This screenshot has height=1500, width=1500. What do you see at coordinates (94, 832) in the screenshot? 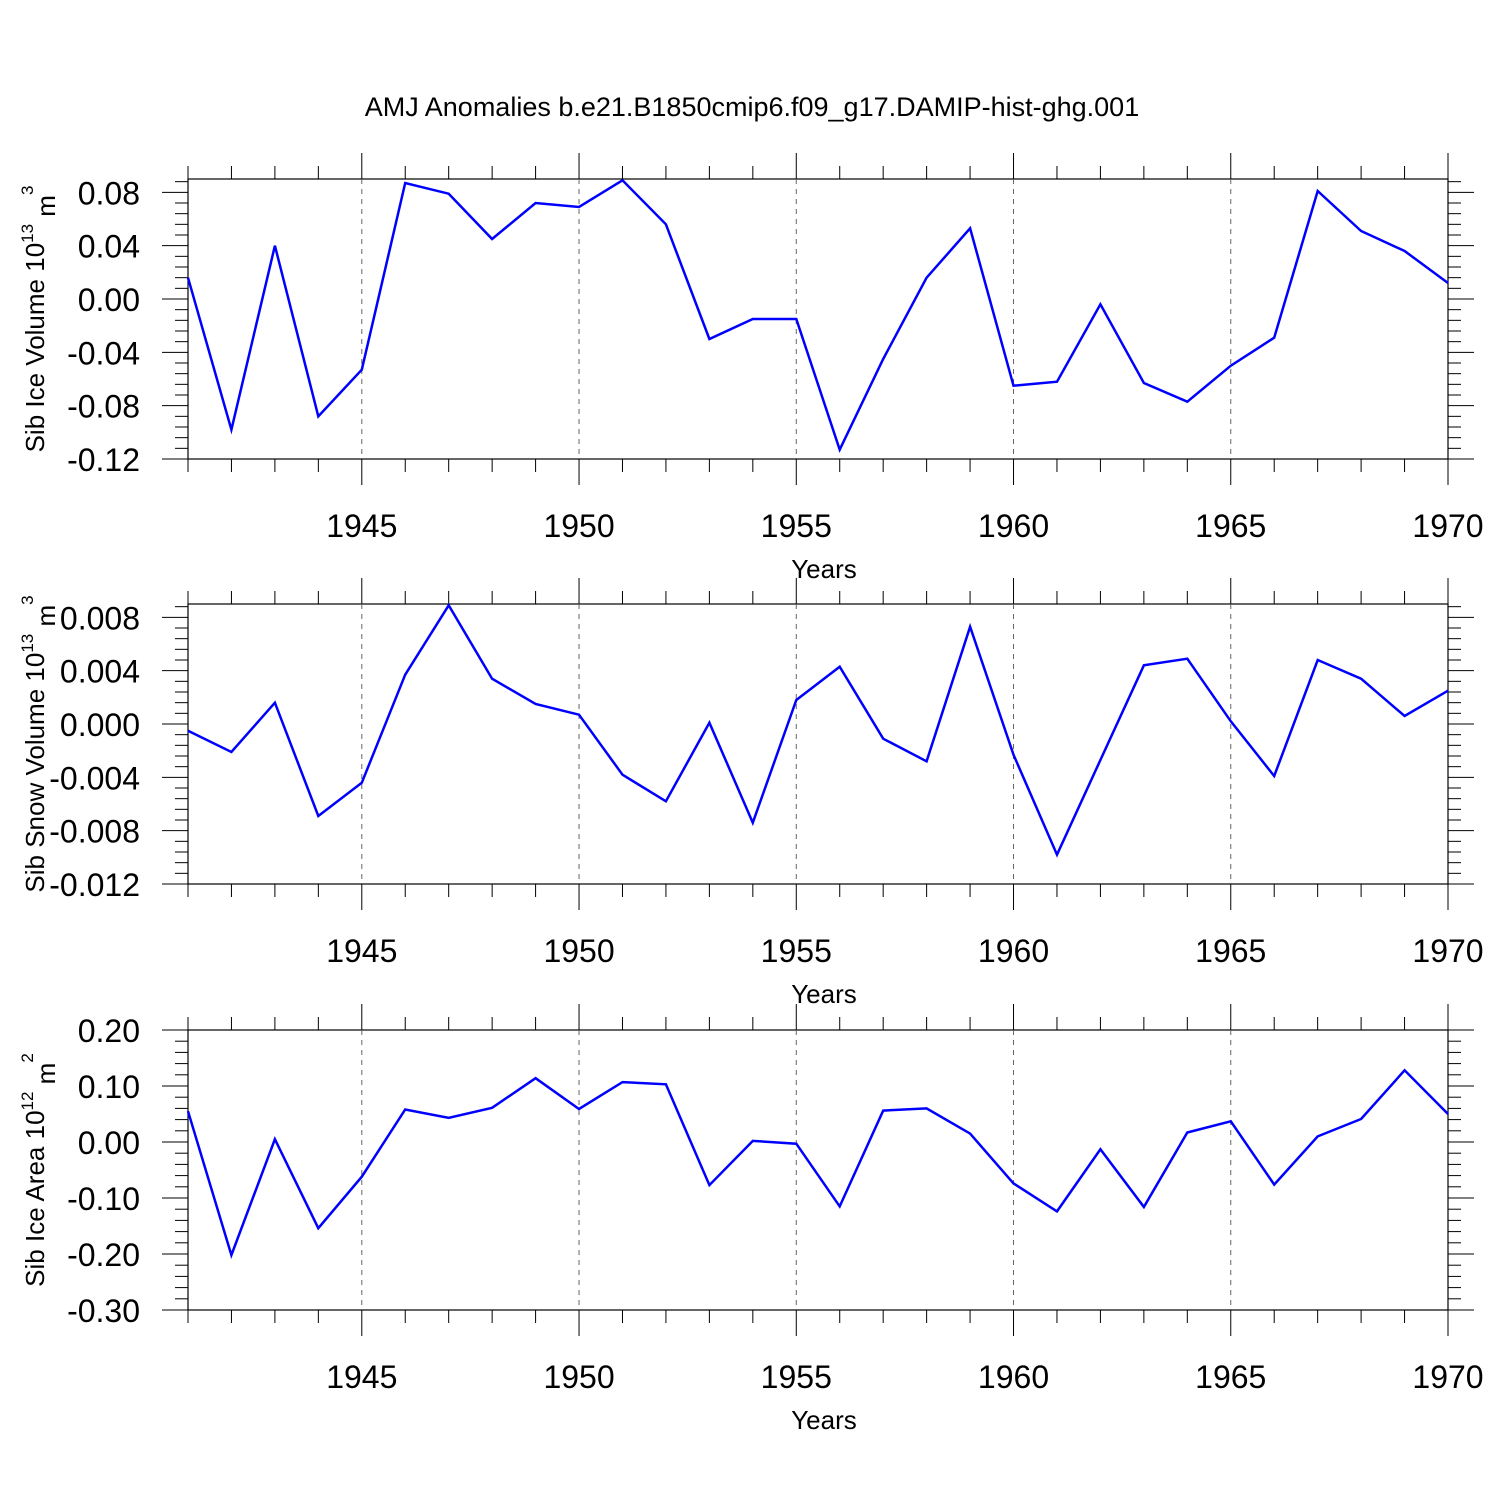
I see `y-tick-label: -0.008` at bounding box center [94, 832].